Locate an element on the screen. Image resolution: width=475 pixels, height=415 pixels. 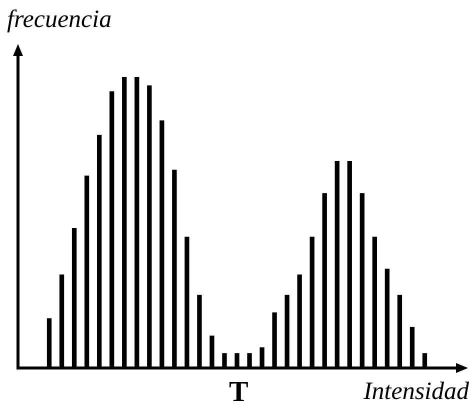
x-axis-title: Intensidad is located at coordinates (416, 392).